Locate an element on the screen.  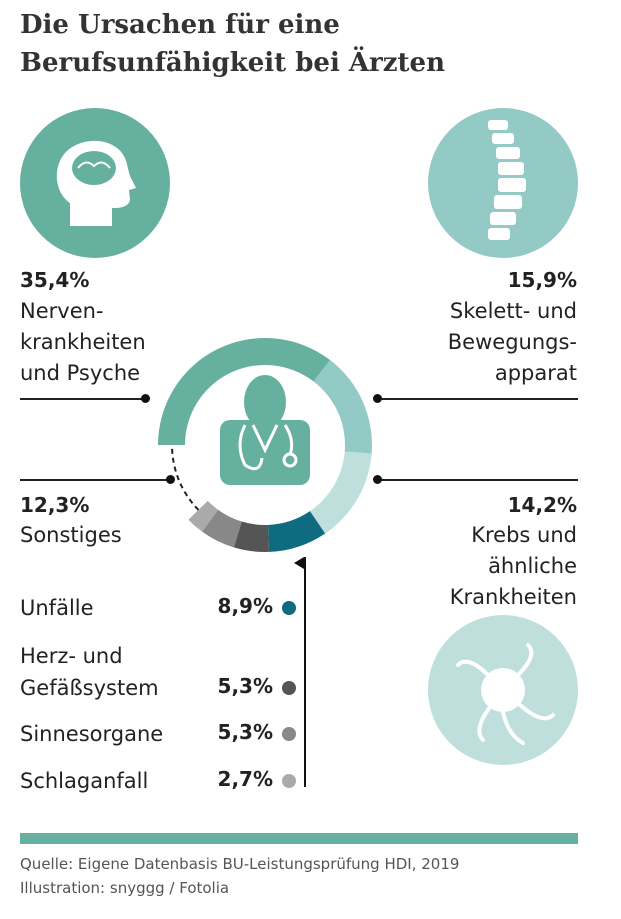
legend-pointer is located at coordinates (300, 672).